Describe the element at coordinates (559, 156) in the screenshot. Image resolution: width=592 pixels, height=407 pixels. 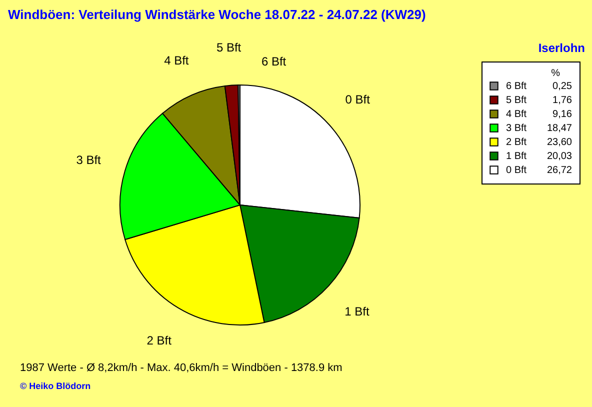
I see `data-label: 20,03` at that location.